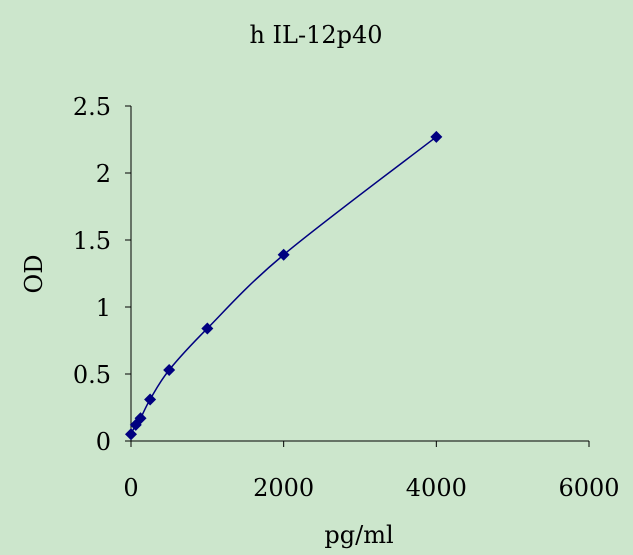  What do you see at coordinates (436, 488) in the screenshot?
I see `x-tick-label: 4000` at bounding box center [436, 488].